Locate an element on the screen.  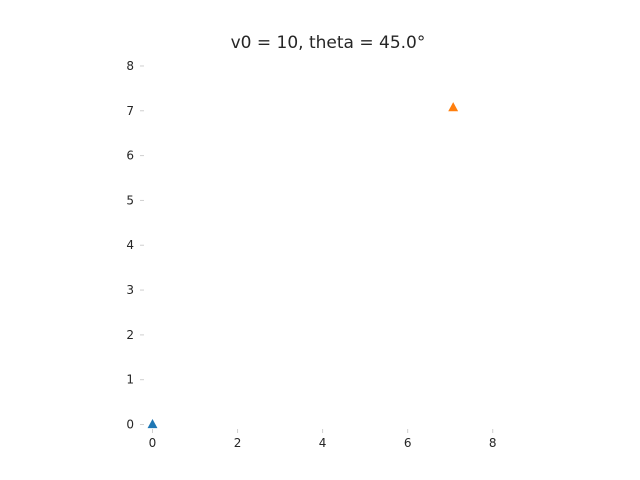
x-tick-label: 4 is located at coordinates (323, 443).